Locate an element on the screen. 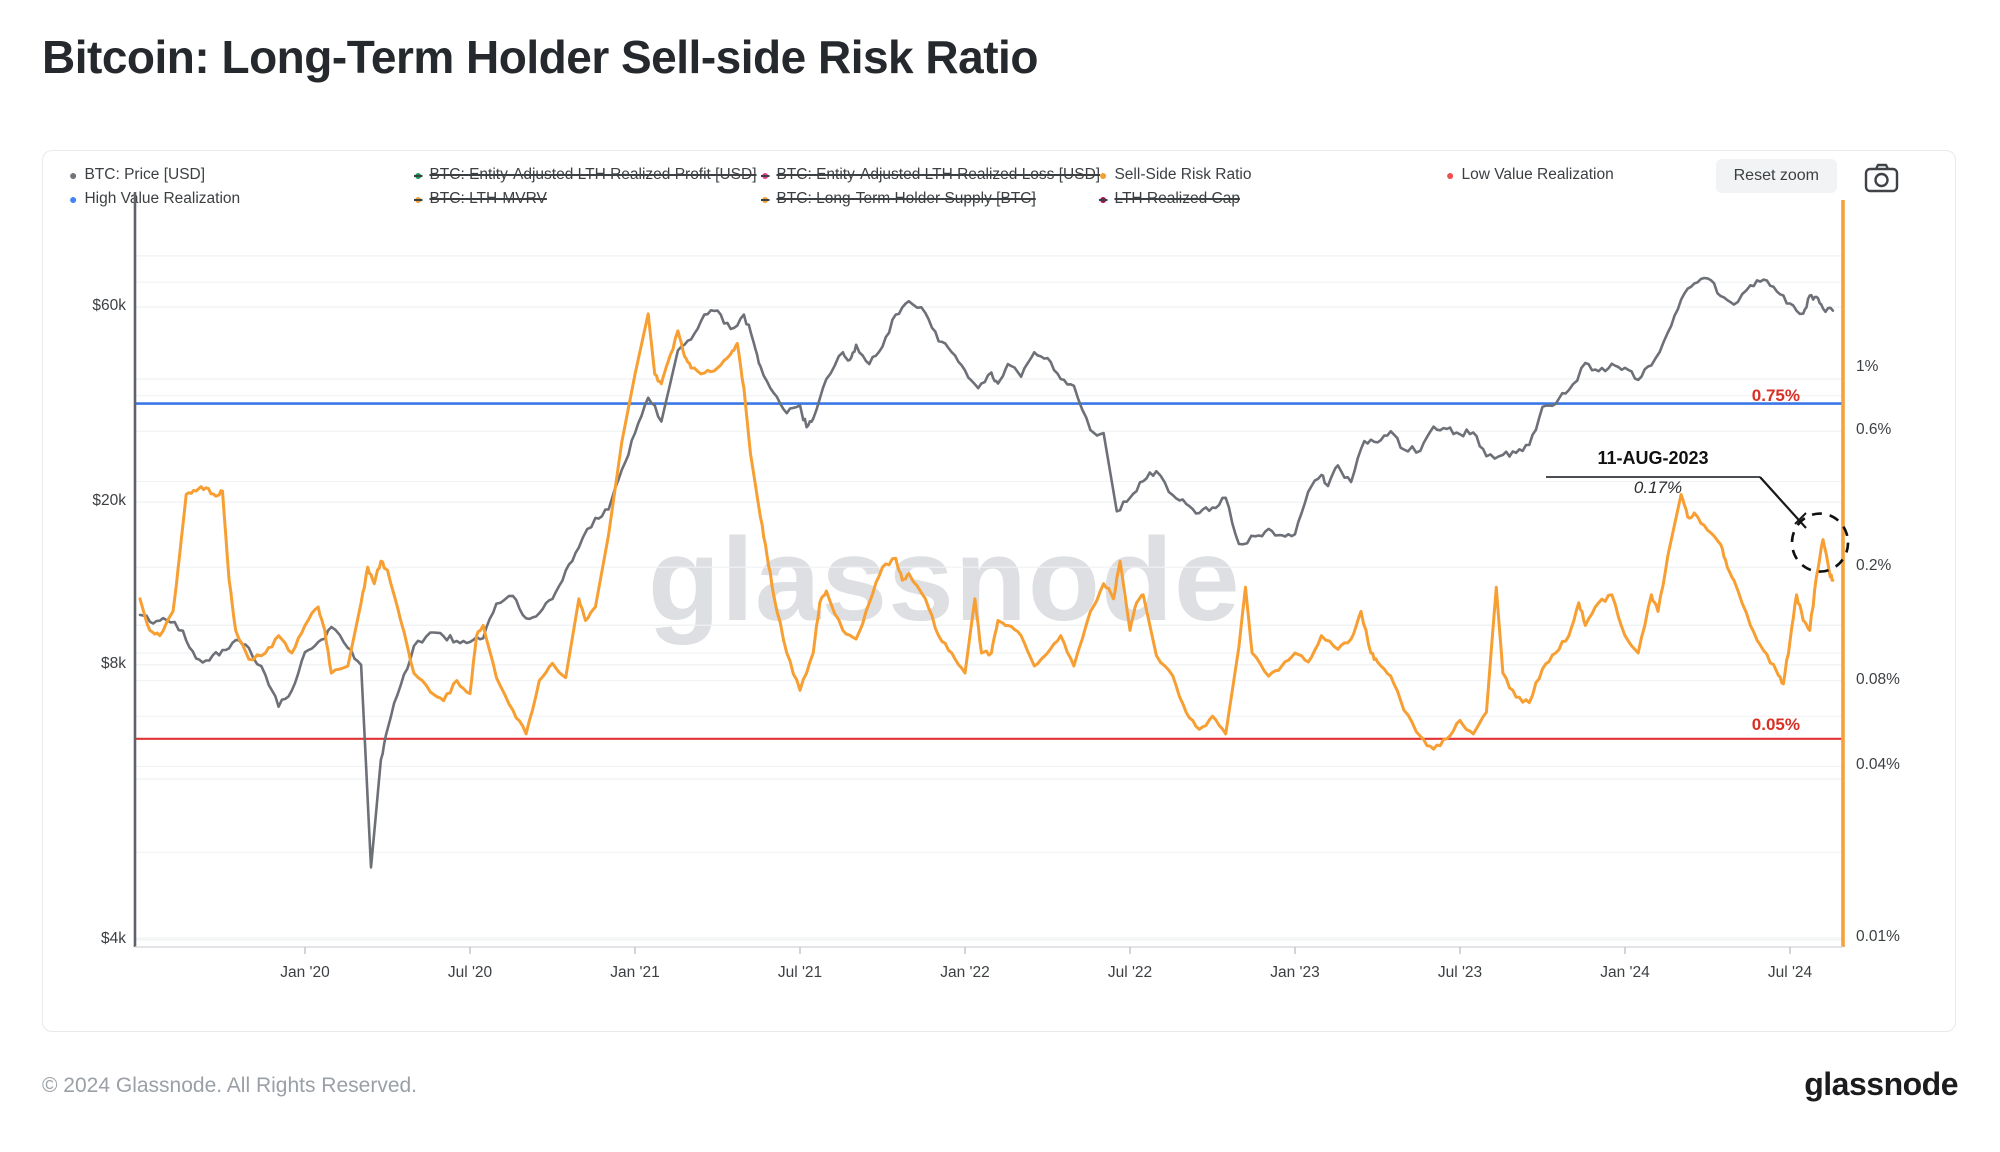  legend-item-5: ● High Value Realization is located at coordinates (241, 199).